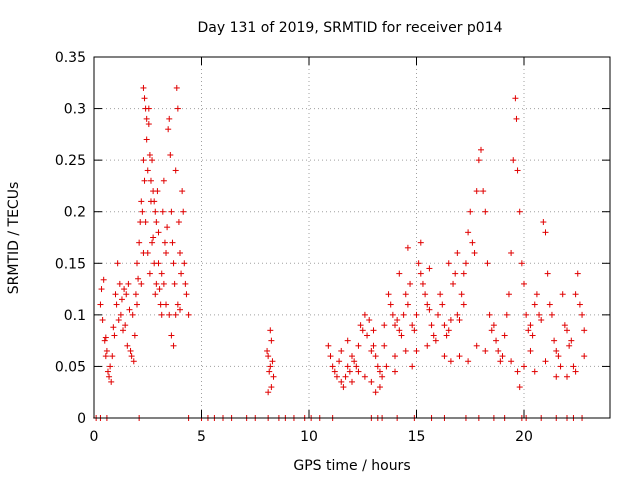  Describe the element at coordinates (417, 437) in the screenshot. I see `x-tick-label: 15` at that location.